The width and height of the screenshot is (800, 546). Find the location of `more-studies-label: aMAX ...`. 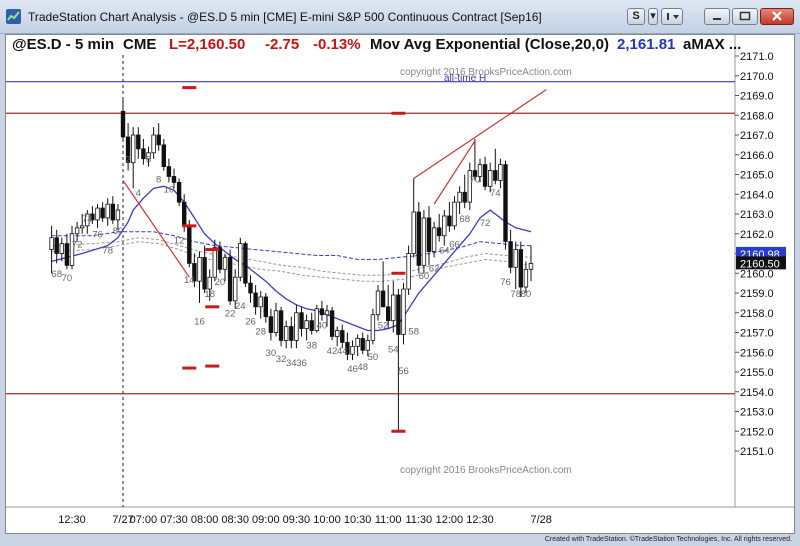

more-studies-label: aMAX ... is located at coordinates (712, 44).